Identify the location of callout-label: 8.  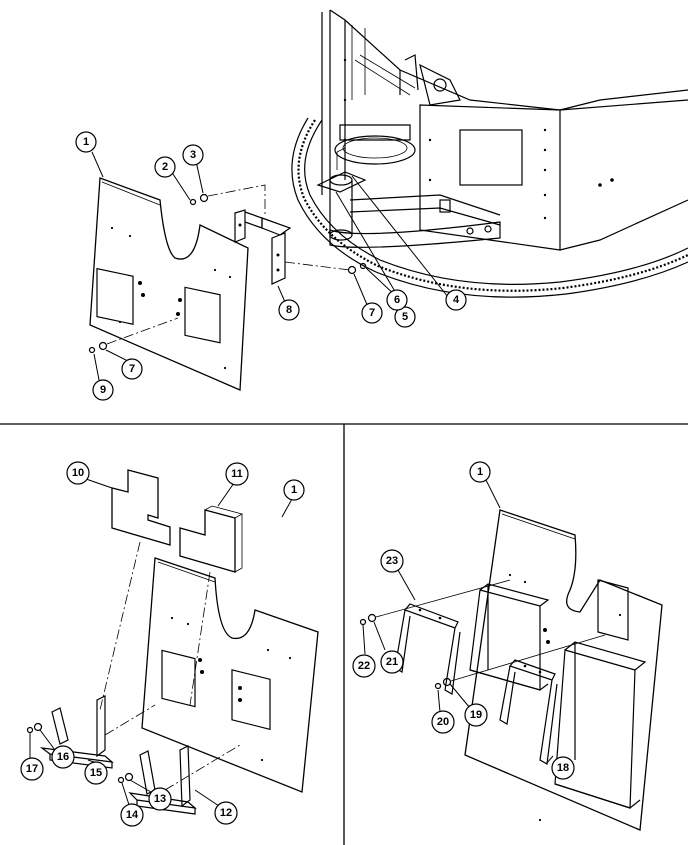
(289, 310).